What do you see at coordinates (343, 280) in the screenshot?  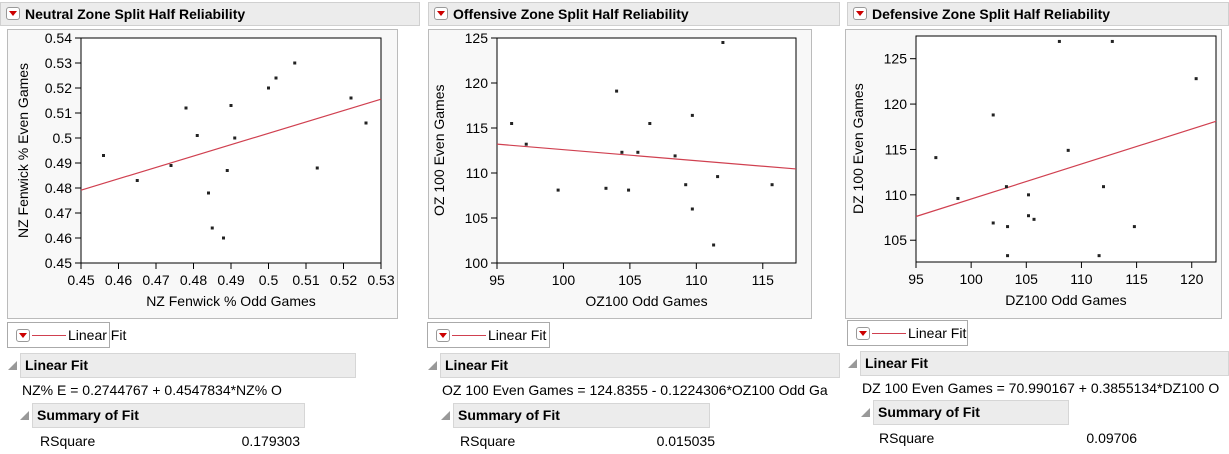 I see `x-tick-label: 0.52` at bounding box center [343, 280].